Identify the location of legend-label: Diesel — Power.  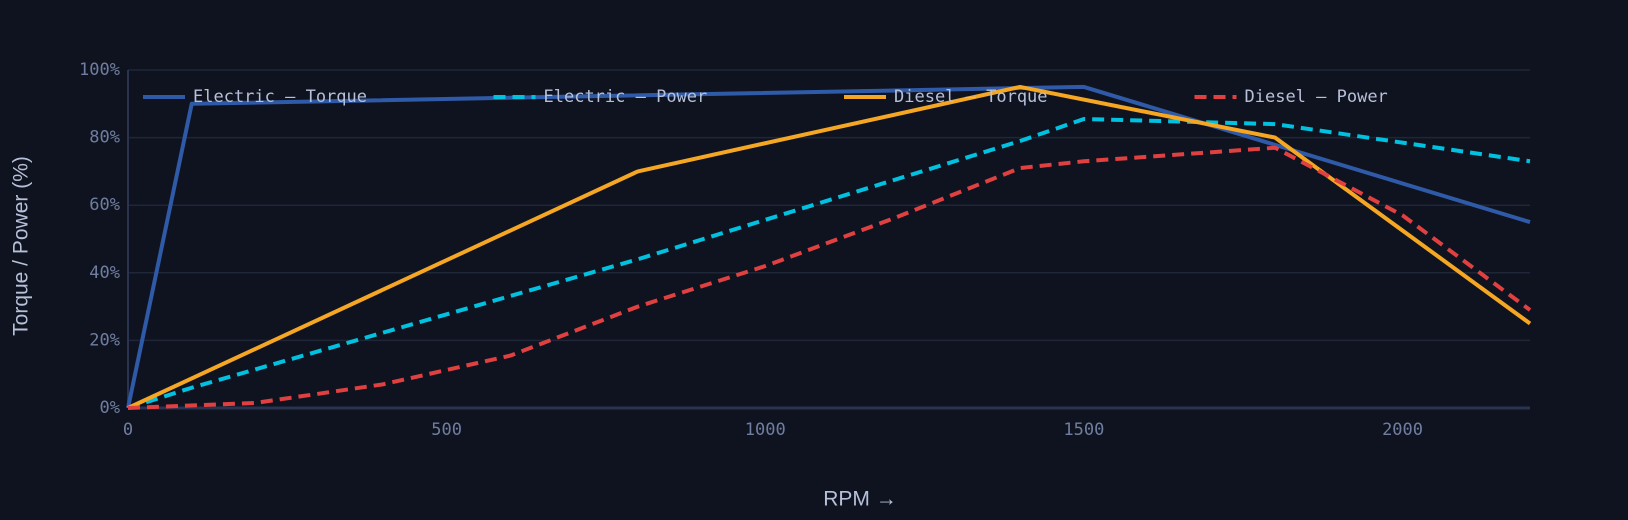
(1316, 97).